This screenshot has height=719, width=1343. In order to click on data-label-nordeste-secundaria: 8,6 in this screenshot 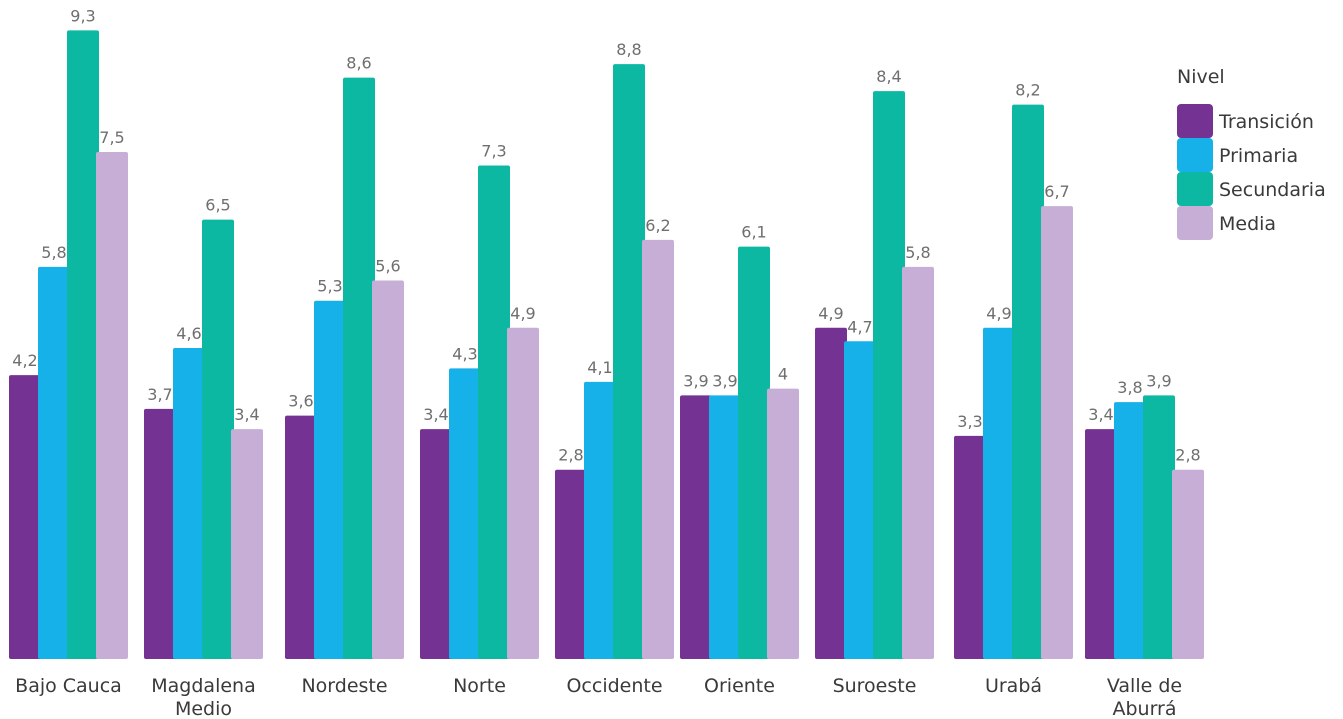, I will do `click(358, 63)`.